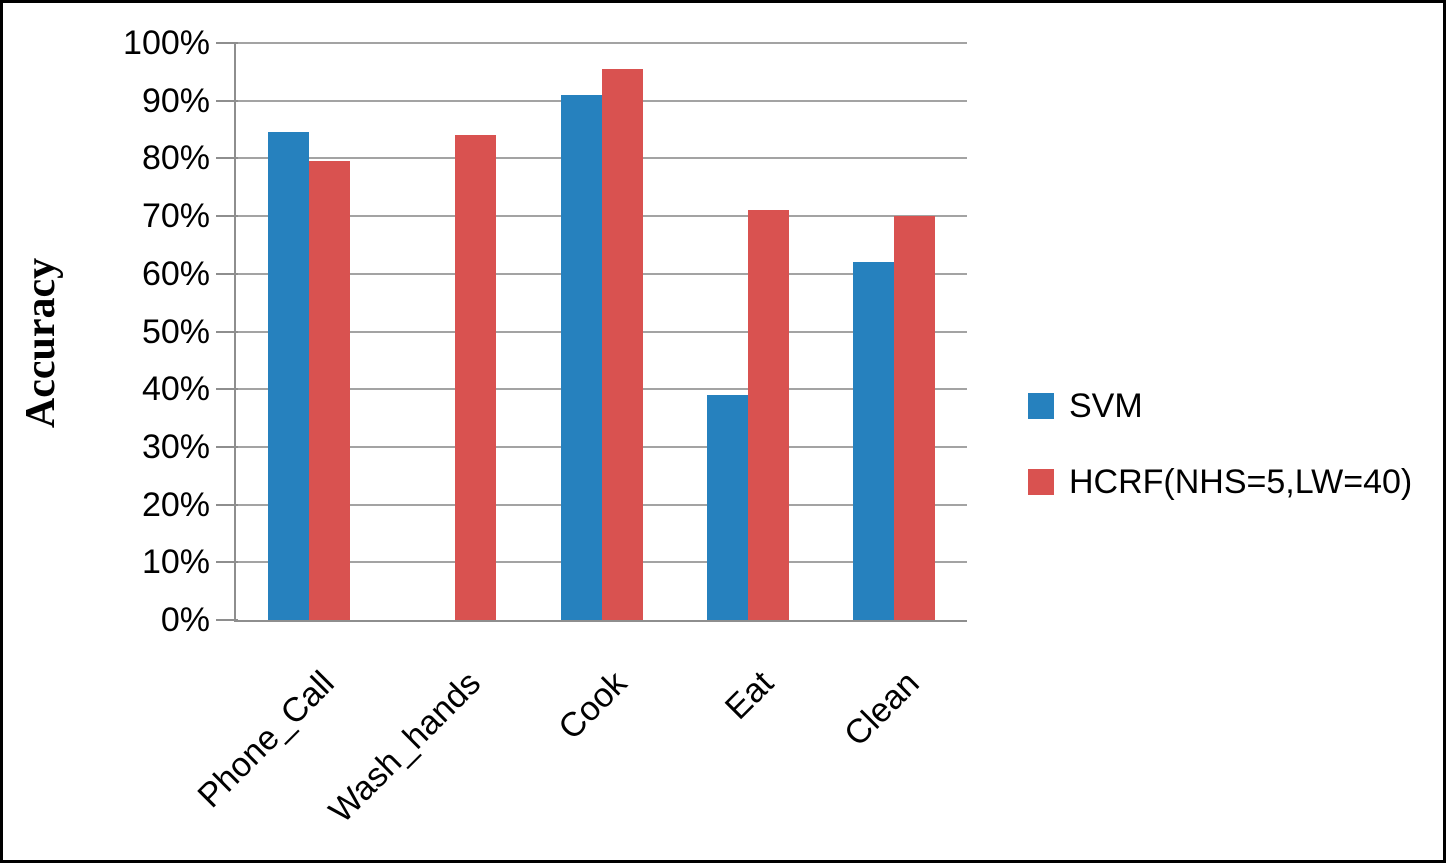 The image size is (1446, 863). What do you see at coordinates (166, 43) in the screenshot?
I see `y-axis-tick-label: 100%` at bounding box center [166, 43].